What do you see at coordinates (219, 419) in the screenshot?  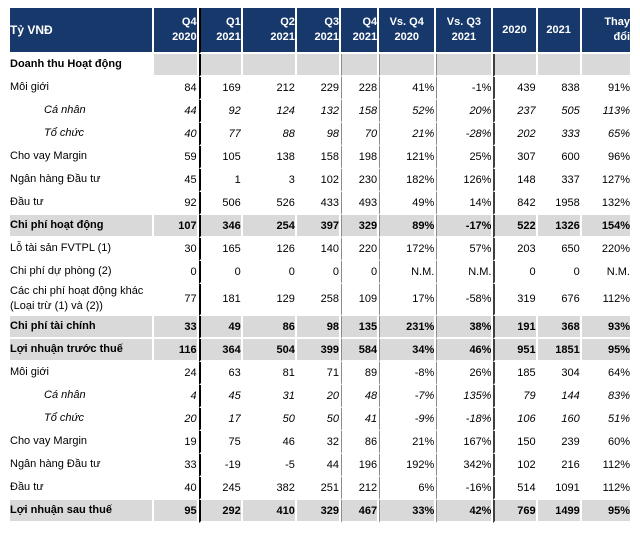 I see `data-cell: 17` at bounding box center [219, 419].